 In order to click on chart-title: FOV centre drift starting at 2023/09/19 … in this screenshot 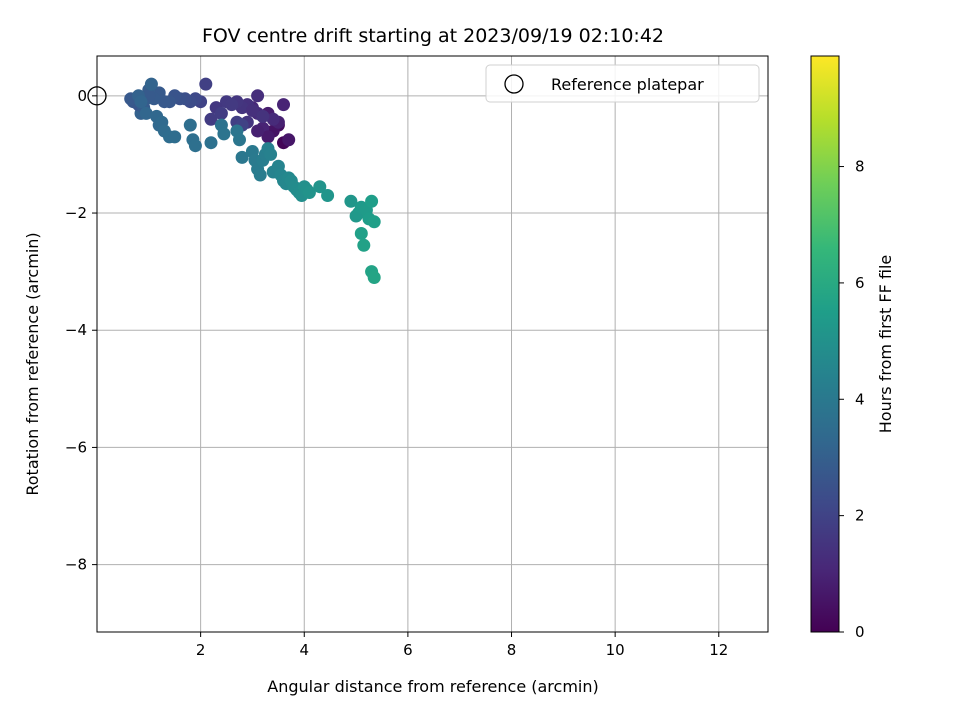, I will do `click(433, 36)`.